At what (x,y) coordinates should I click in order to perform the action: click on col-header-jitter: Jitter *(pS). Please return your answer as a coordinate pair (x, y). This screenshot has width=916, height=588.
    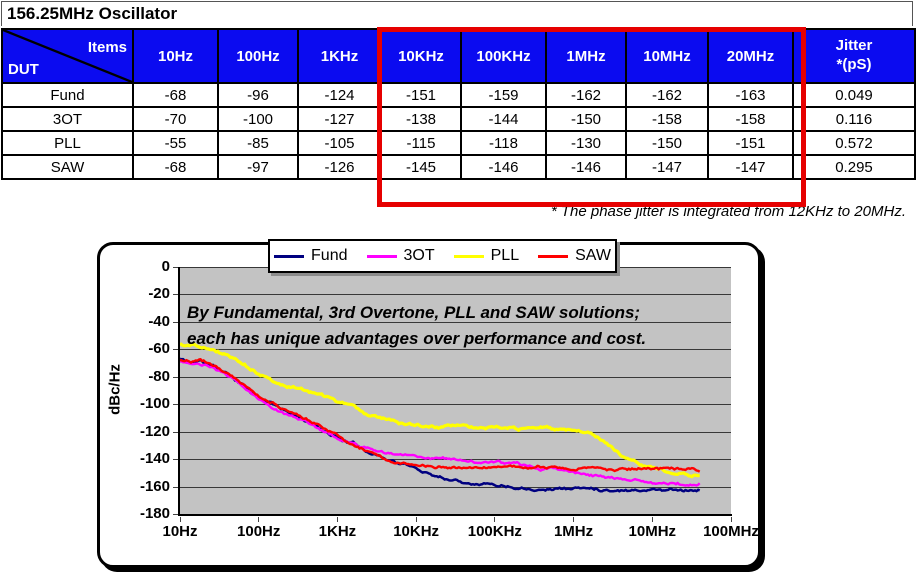
    Looking at the image, I should click on (854, 56).